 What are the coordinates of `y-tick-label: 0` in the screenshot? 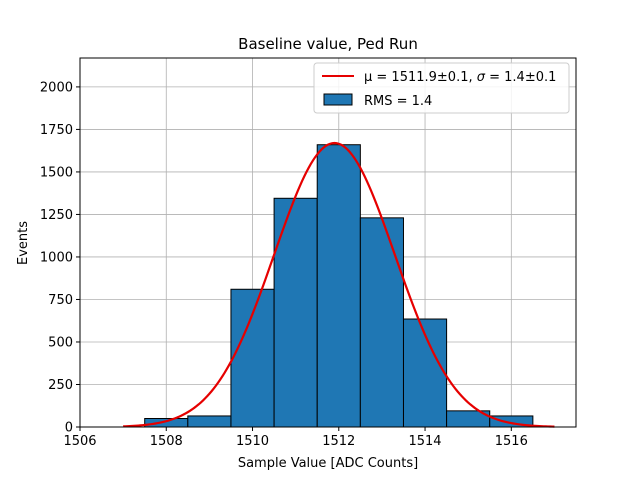 It's located at (69, 428).